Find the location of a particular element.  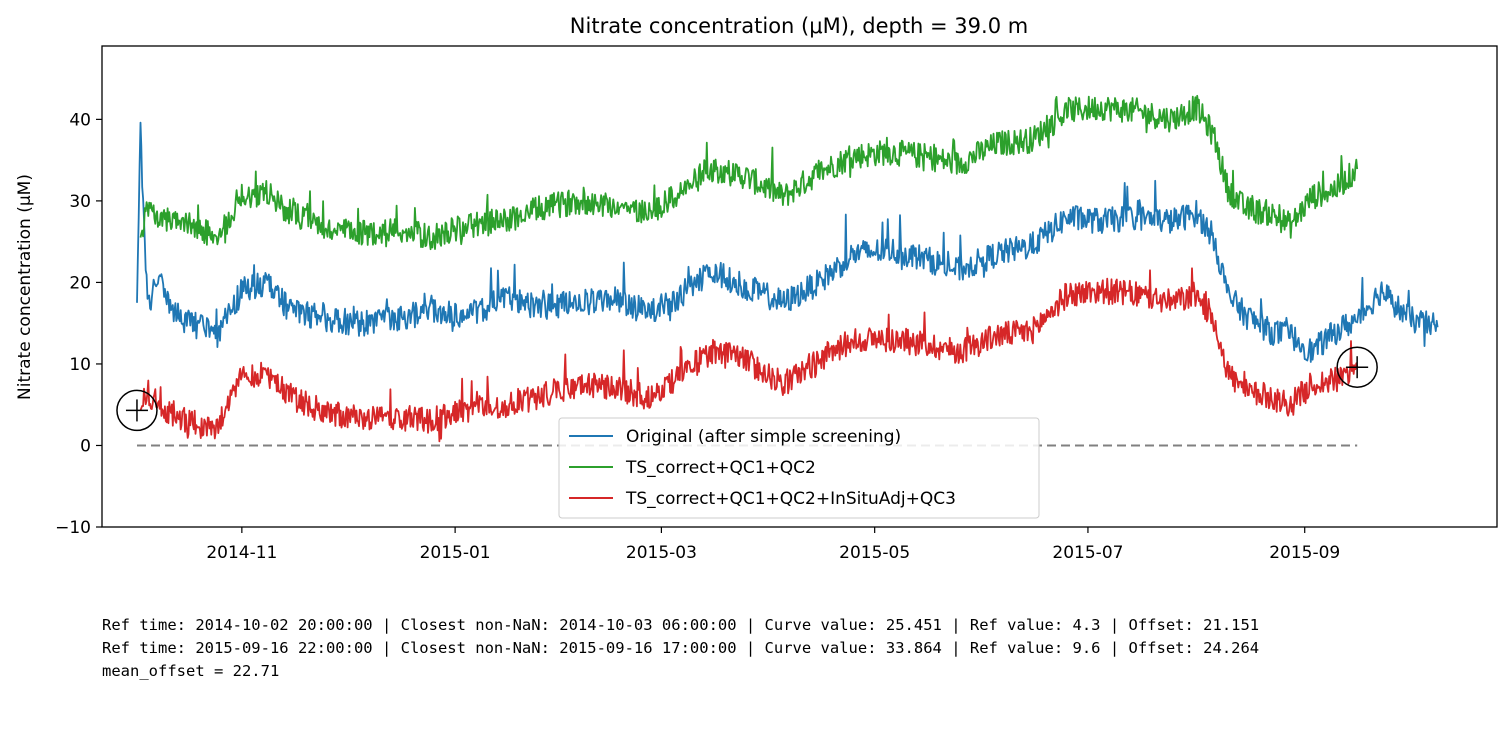

mean-offset-note: mean_offset = 22.71 is located at coordinates (191, 671).